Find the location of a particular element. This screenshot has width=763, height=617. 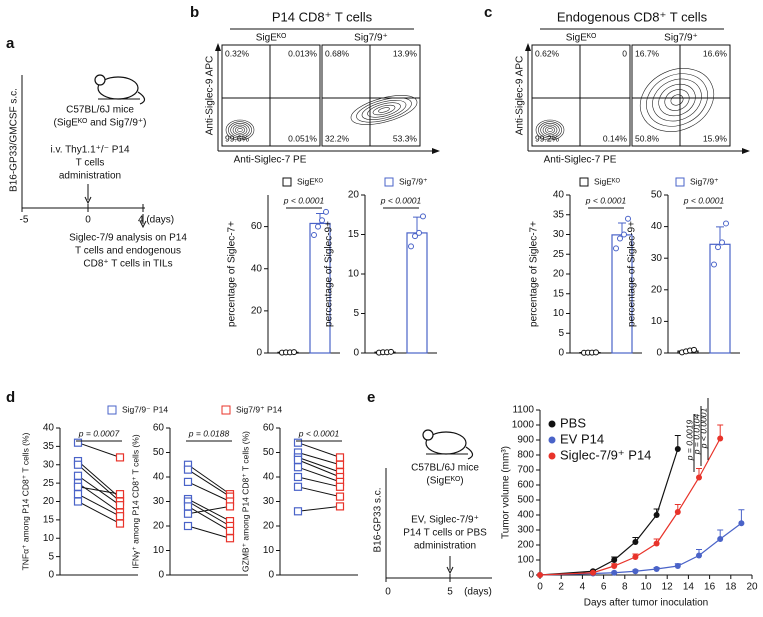

x-tick-label: 10 is located at coordinates (646, 587).